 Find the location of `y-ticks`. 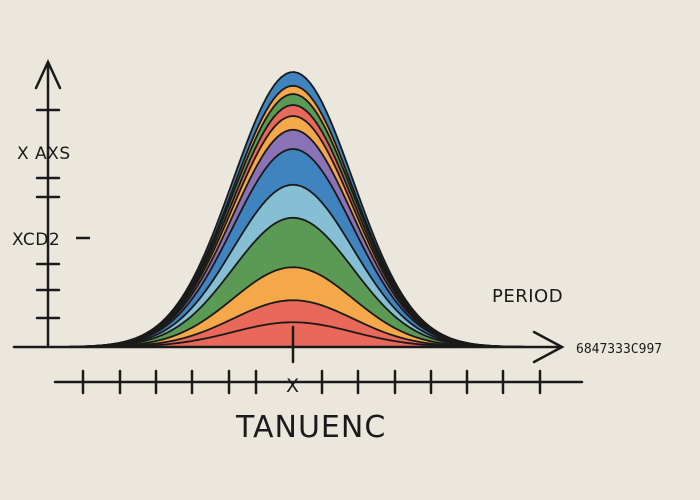

y-ticks is located at coordinates (48, 214).